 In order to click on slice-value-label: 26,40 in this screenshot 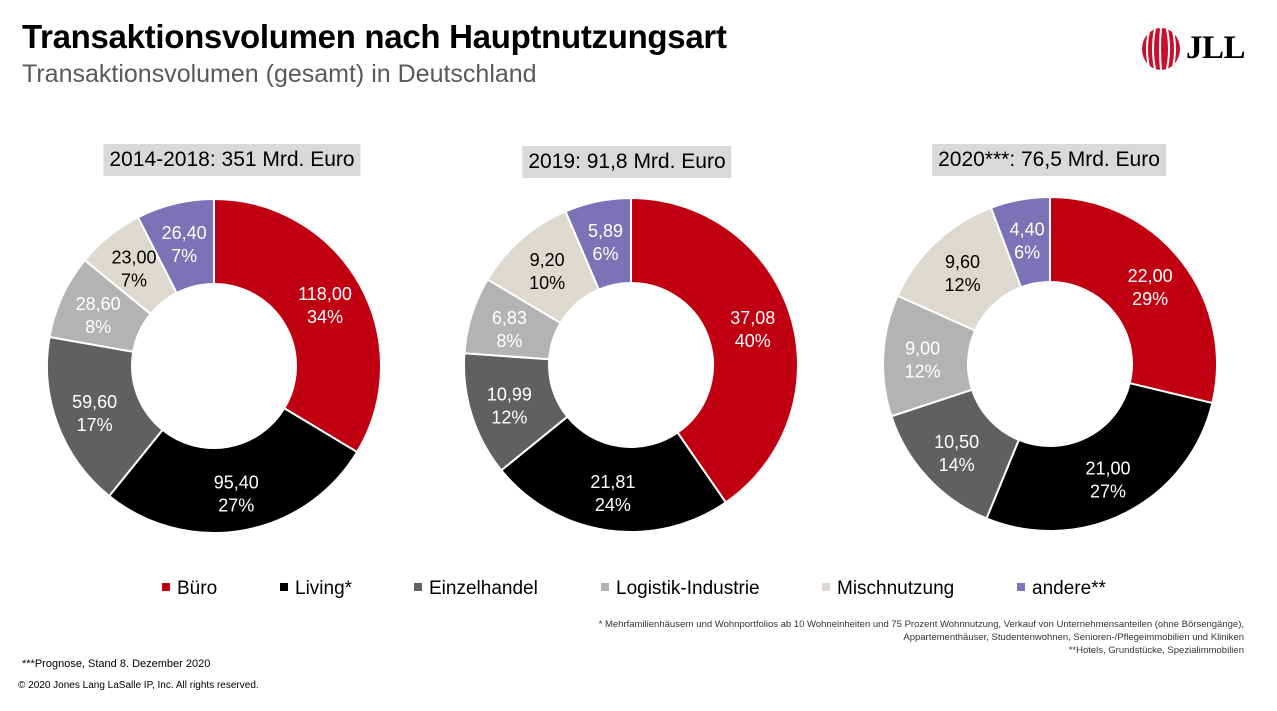, I will do `click(184, 233)`.